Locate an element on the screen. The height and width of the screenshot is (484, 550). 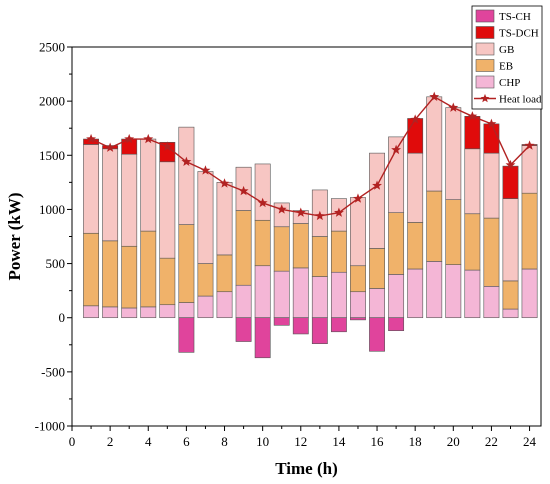
heat-load-point-h3 is located at coordinates (129, 138).